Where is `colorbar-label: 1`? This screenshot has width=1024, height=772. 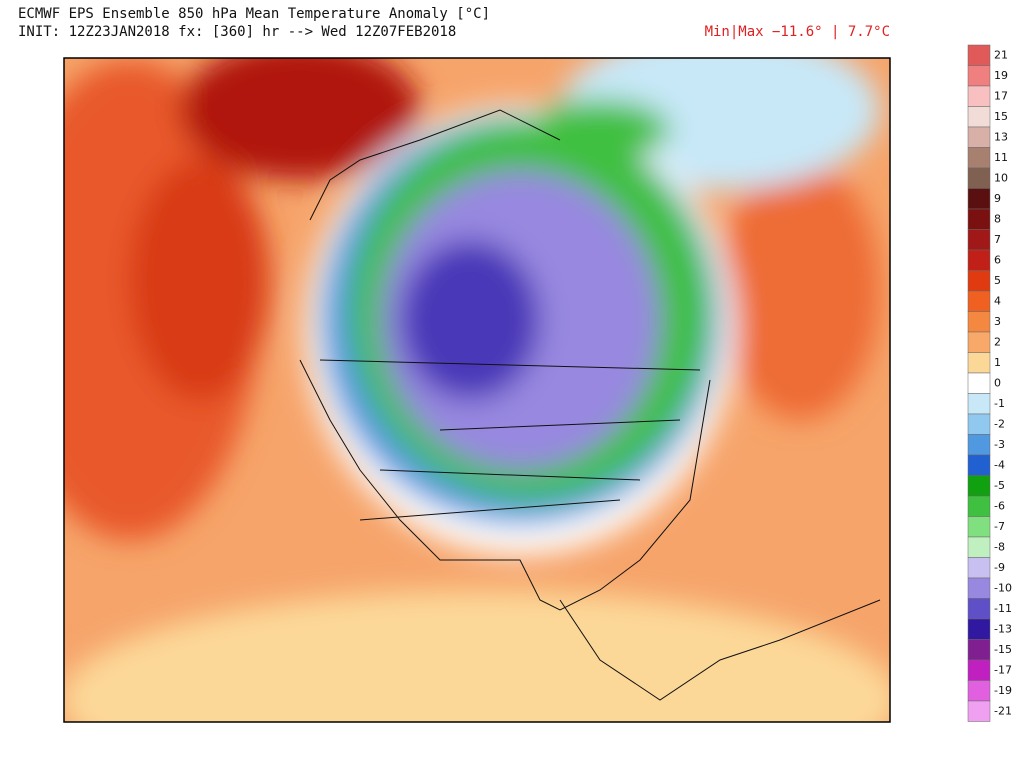 colorbar-label: 1 is located at coordinates (997, 362).